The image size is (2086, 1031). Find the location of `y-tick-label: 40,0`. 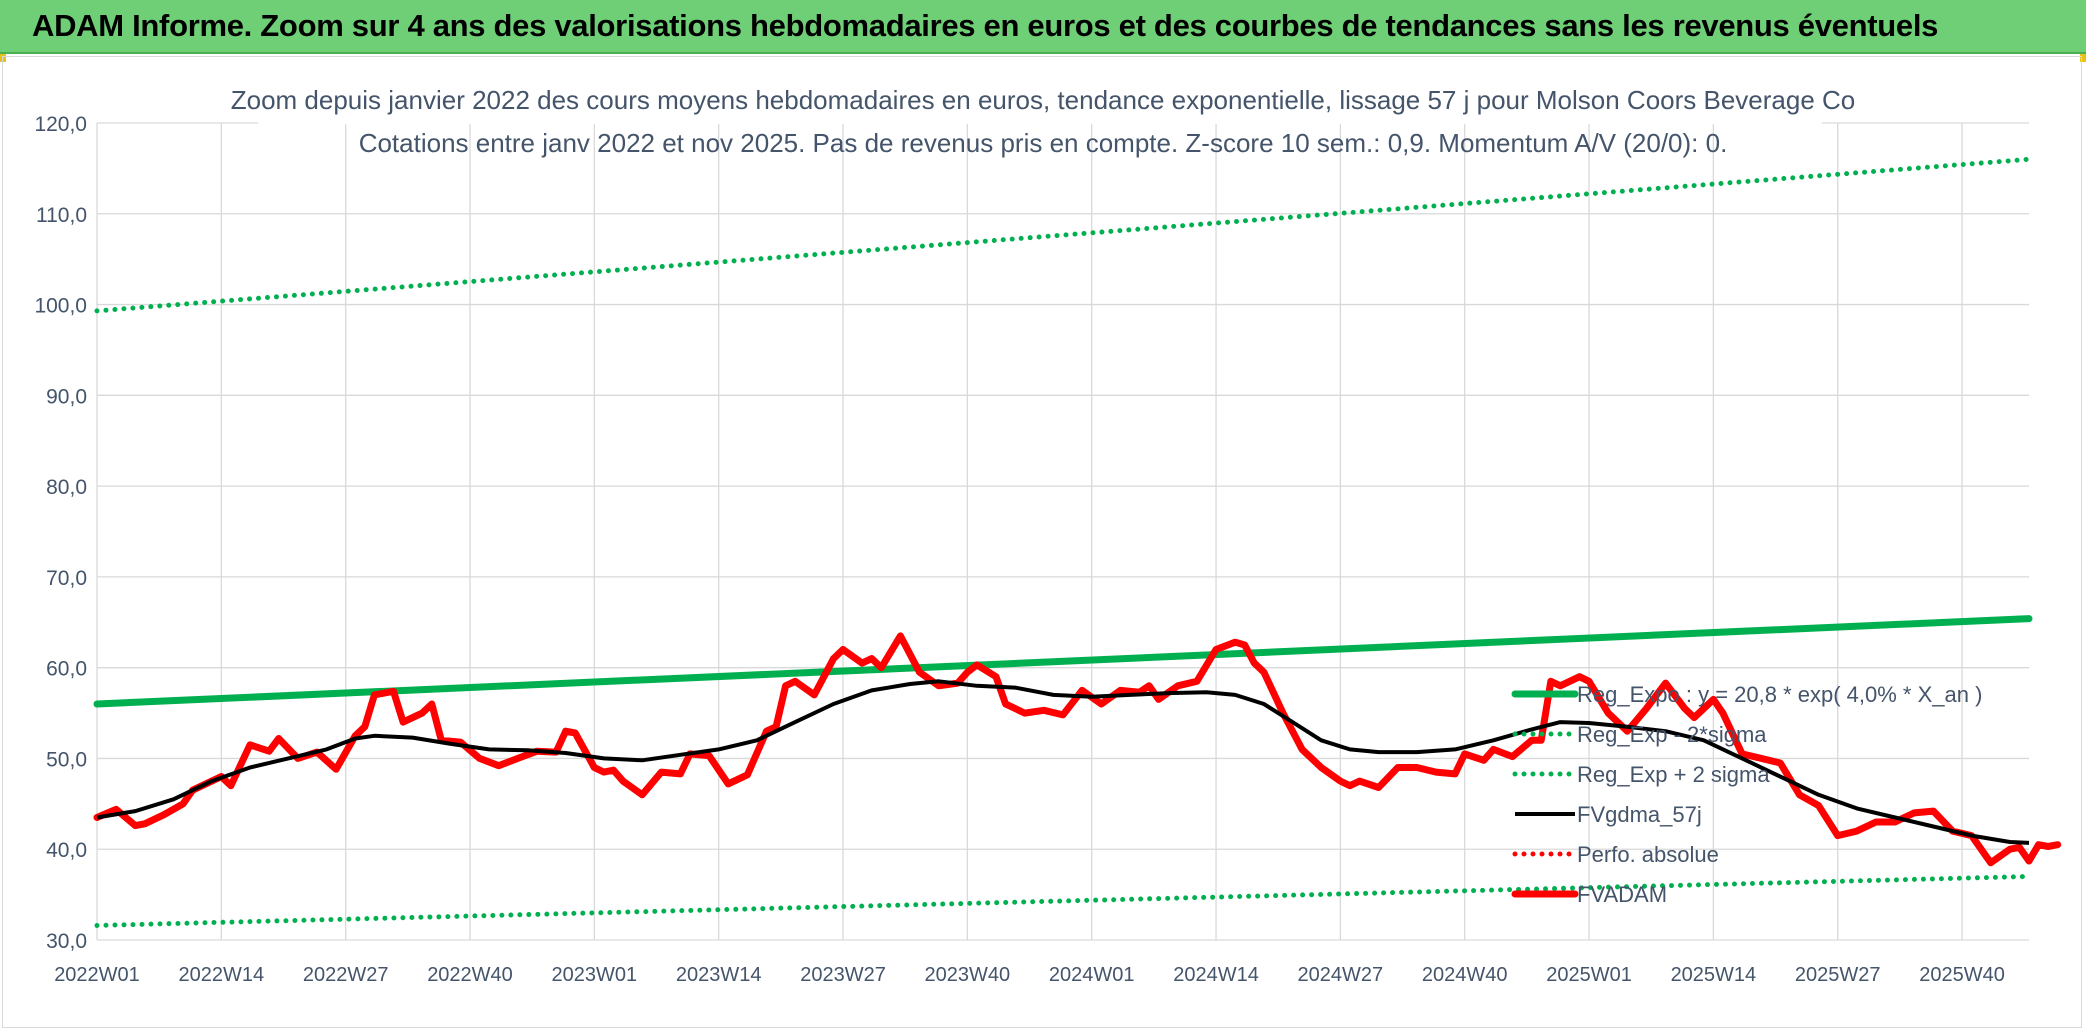

y-tick-label: 40,0 is located at coordinates (66, 850).